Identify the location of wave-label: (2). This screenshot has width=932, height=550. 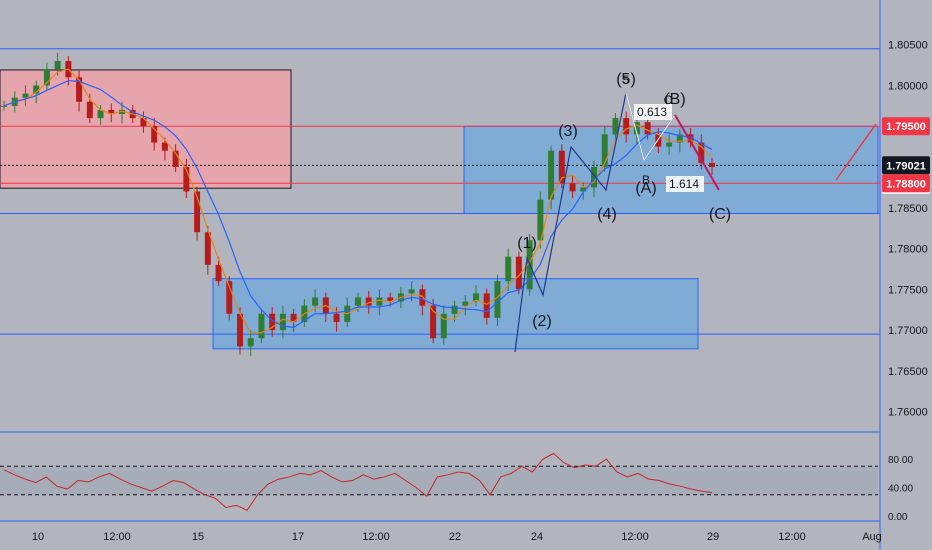
(542, 321).